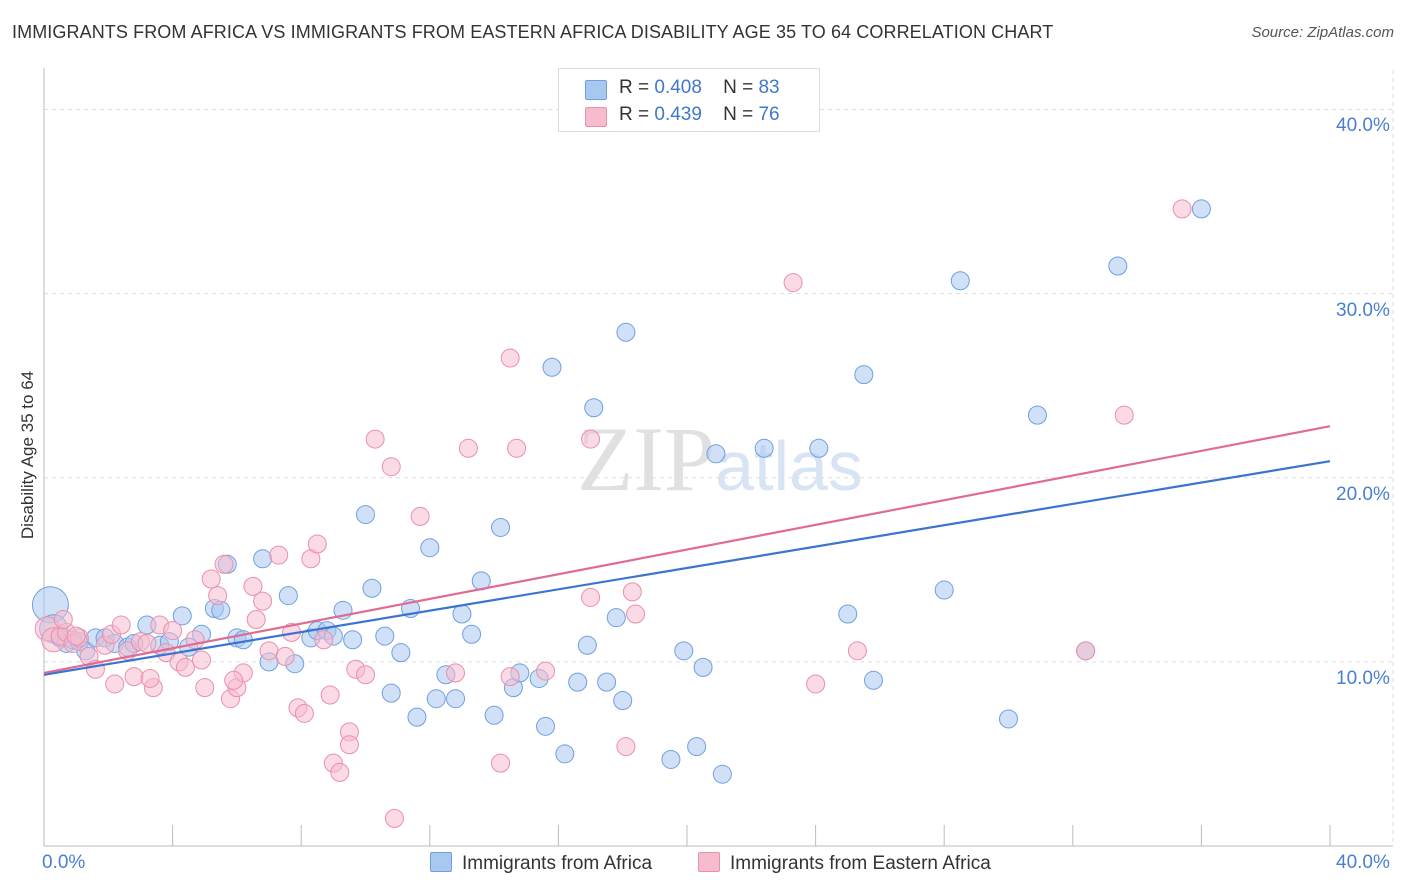 The image size is (1406, 892). Describe the element at coordinates (689, 100) in the screenshot. I see `correlation-legend: R = 0.408 N = 83 R = 0.439 N = 76` at that location.